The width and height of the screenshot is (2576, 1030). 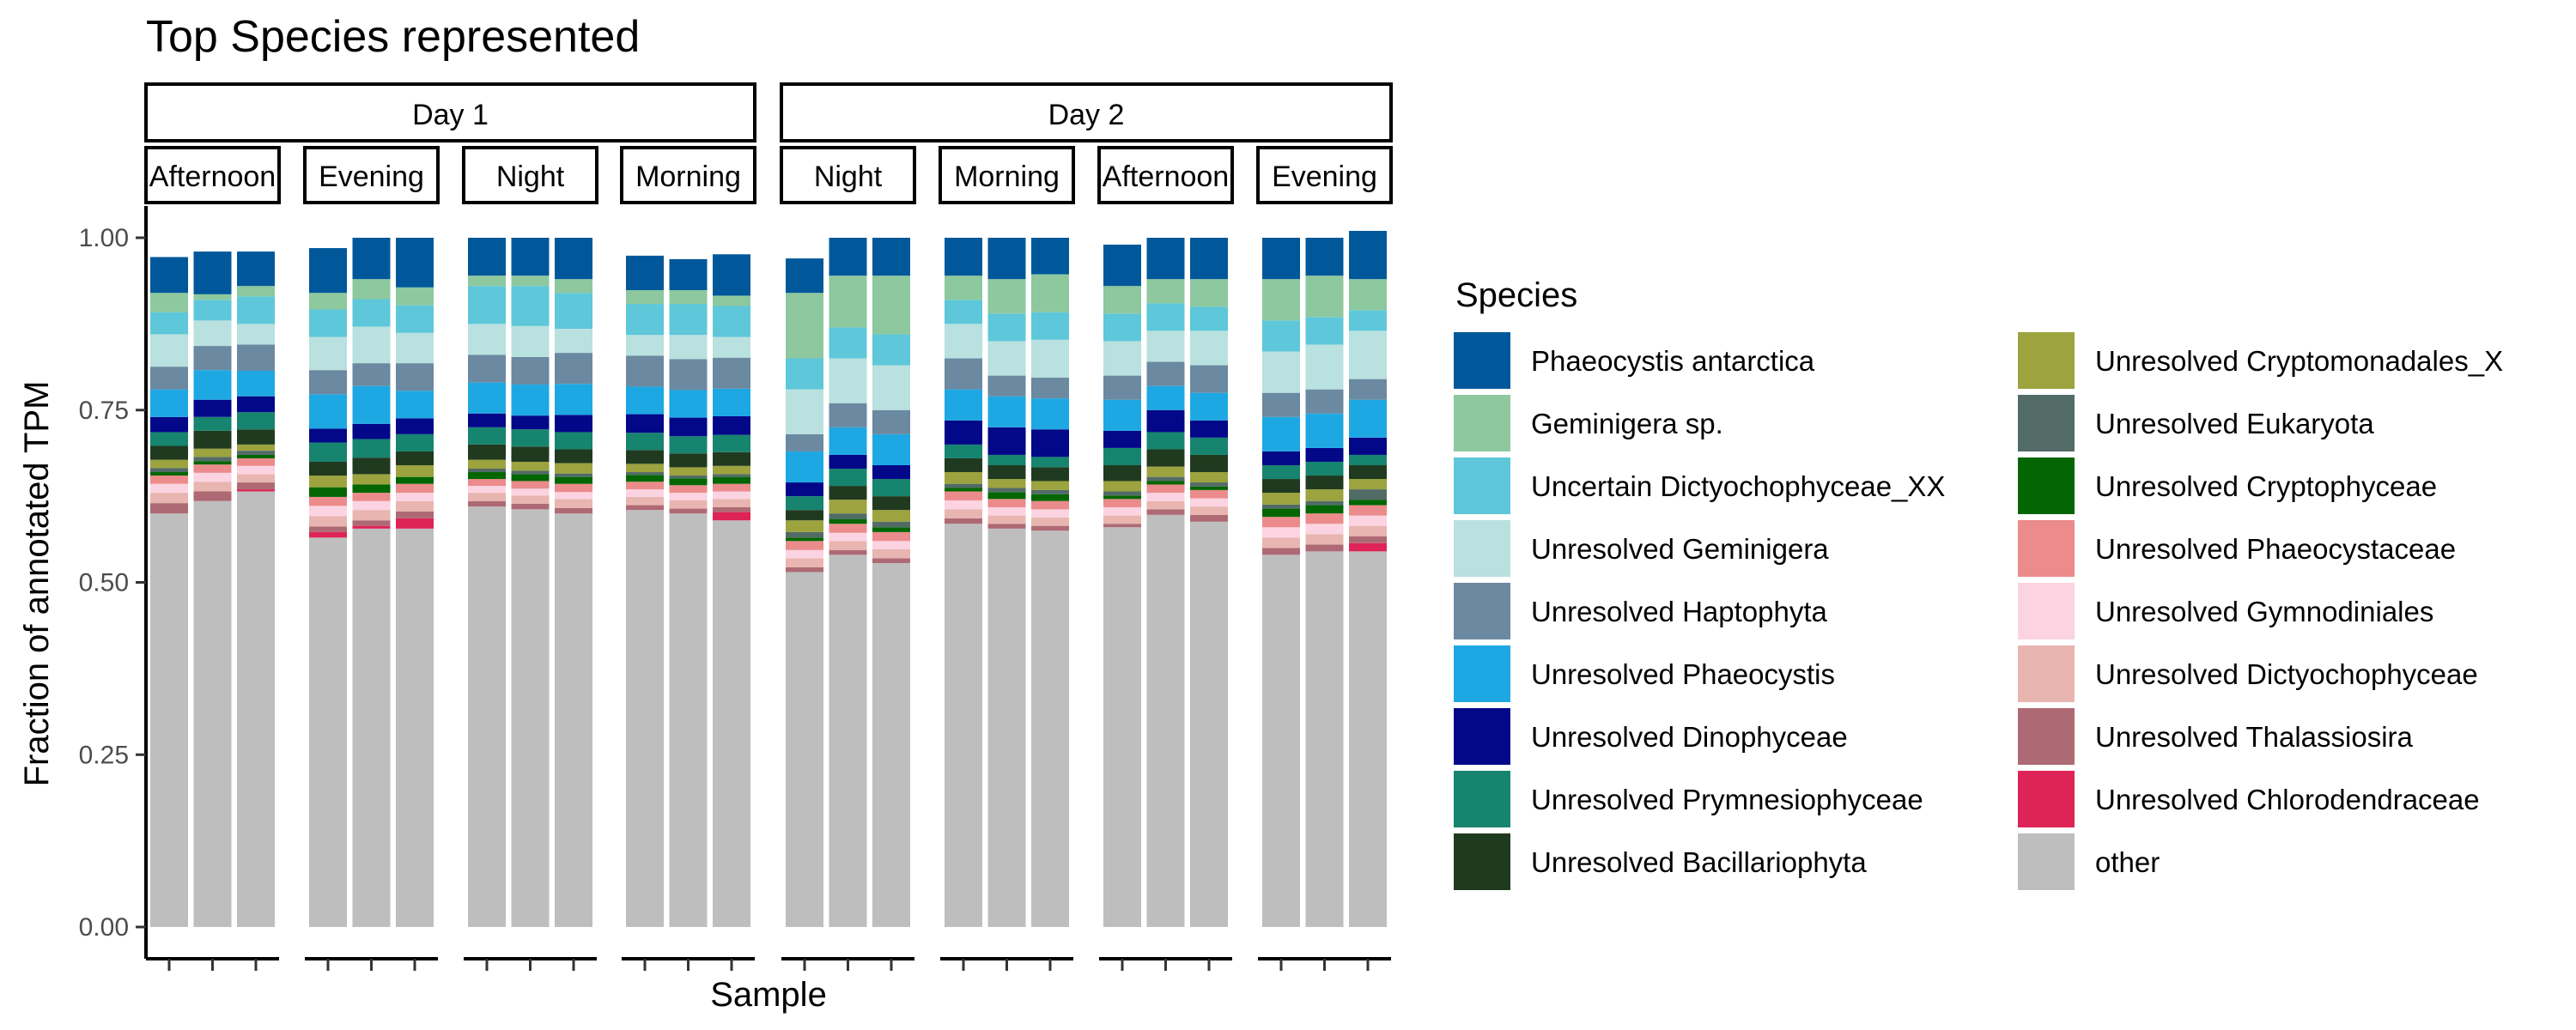 What do you see at coordinates (2047, 548) in the screenshot?
I see `legend-swatch-unresolved-phaeocystaceae` at bounding box center [2047, 548].